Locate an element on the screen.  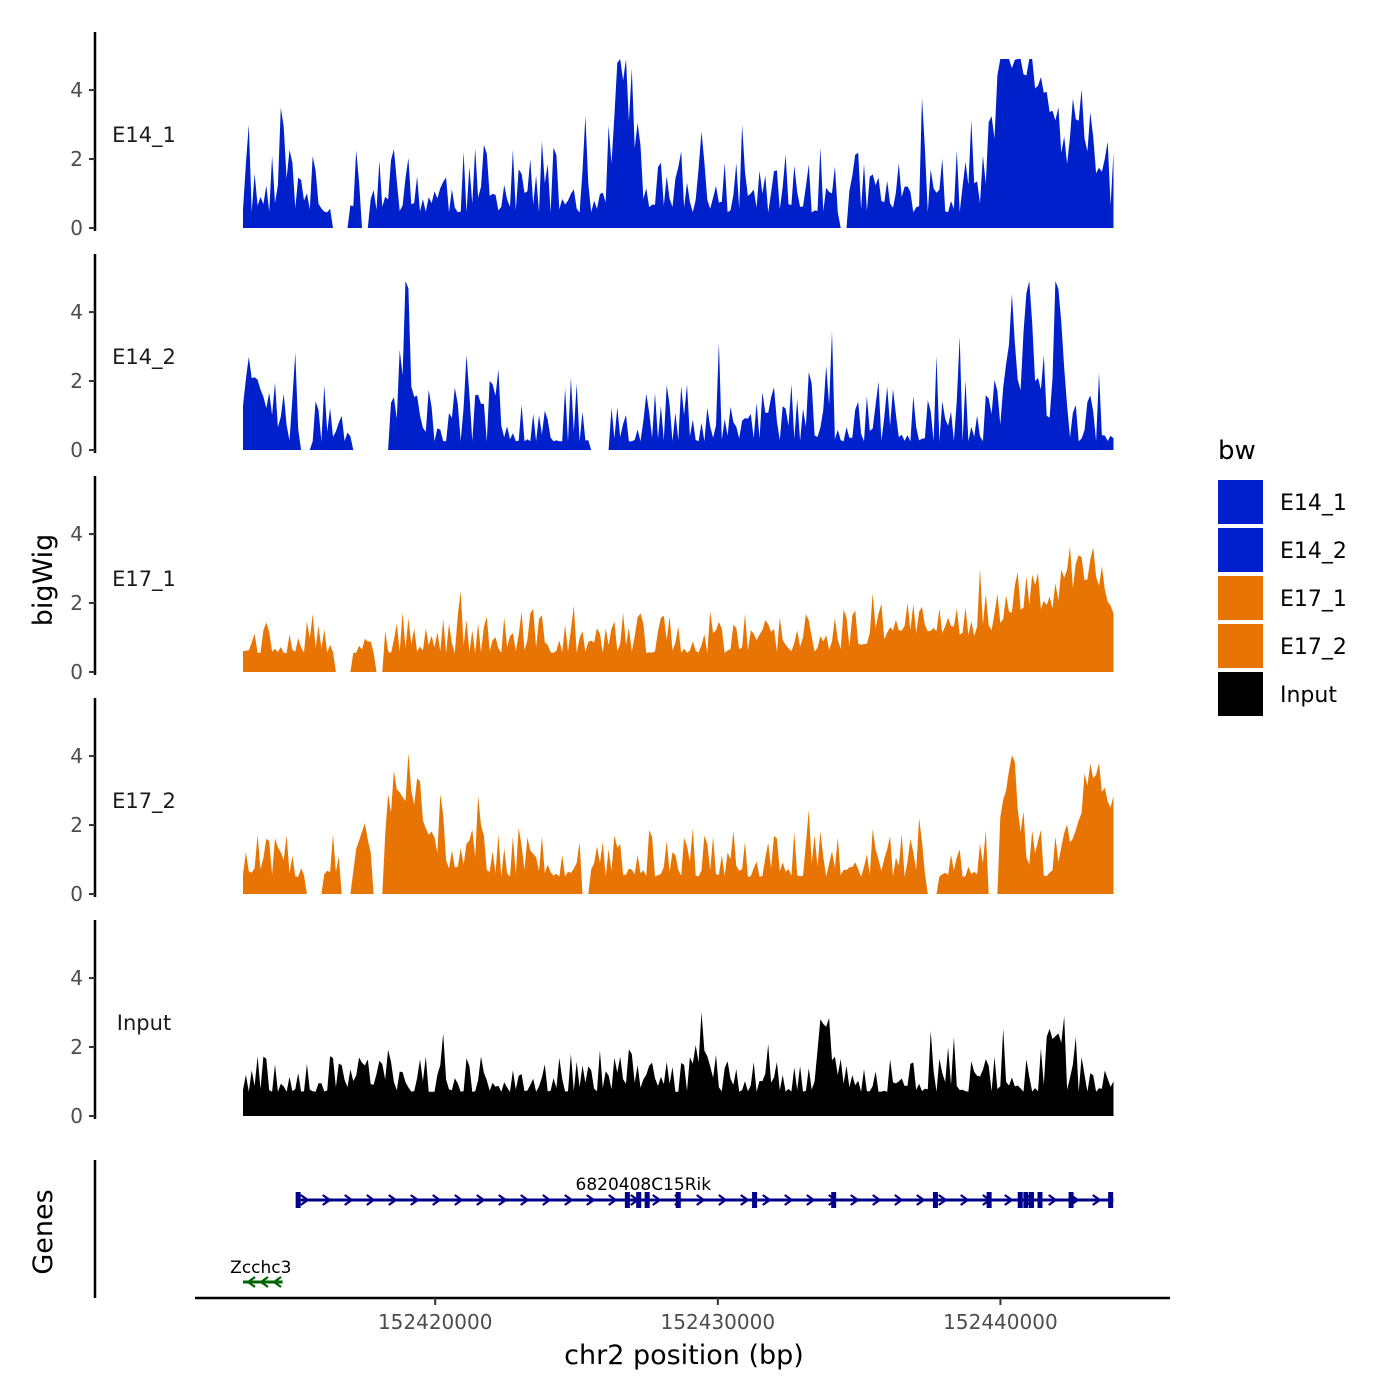
gene-Zcchc3: Zcchc3 is located at coordinates (260, 1273).